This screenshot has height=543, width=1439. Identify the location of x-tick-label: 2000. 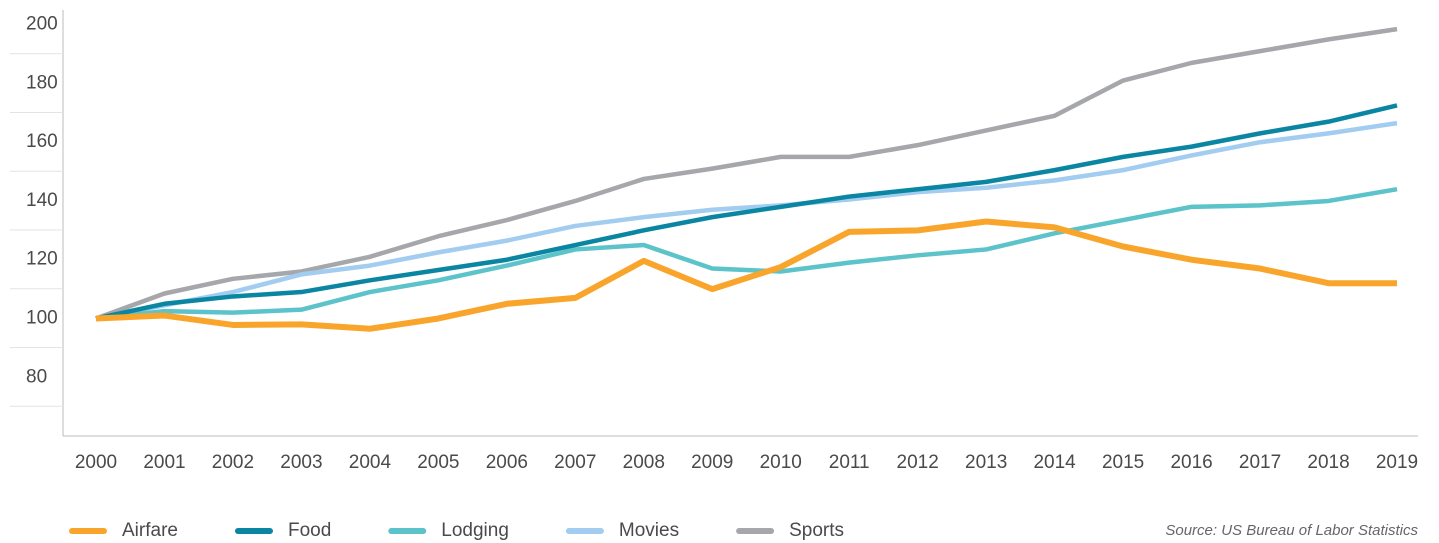
(96, 462).